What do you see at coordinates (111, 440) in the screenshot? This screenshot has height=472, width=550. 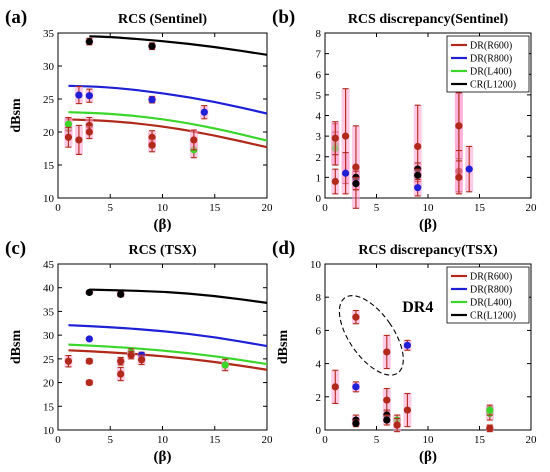 I see `x-tick-label: 5` at bounding box center [111, 440].